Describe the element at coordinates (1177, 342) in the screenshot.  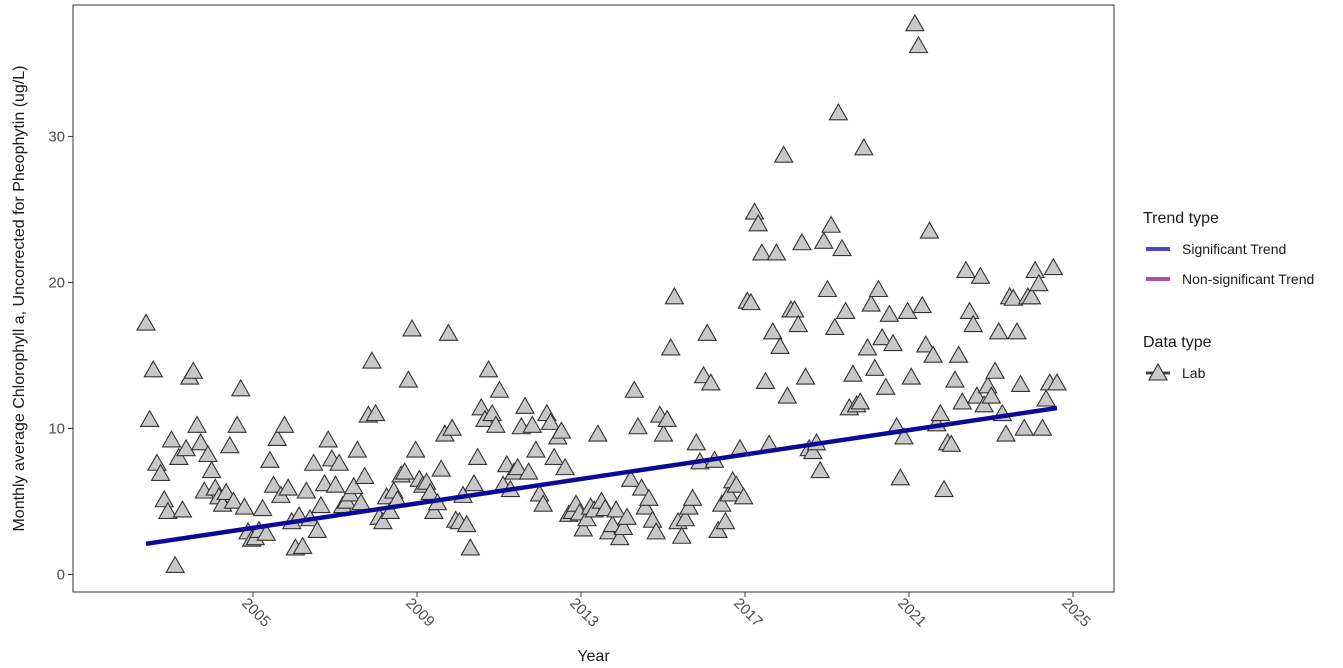
I see `legend-title-data: Data type` at that location.